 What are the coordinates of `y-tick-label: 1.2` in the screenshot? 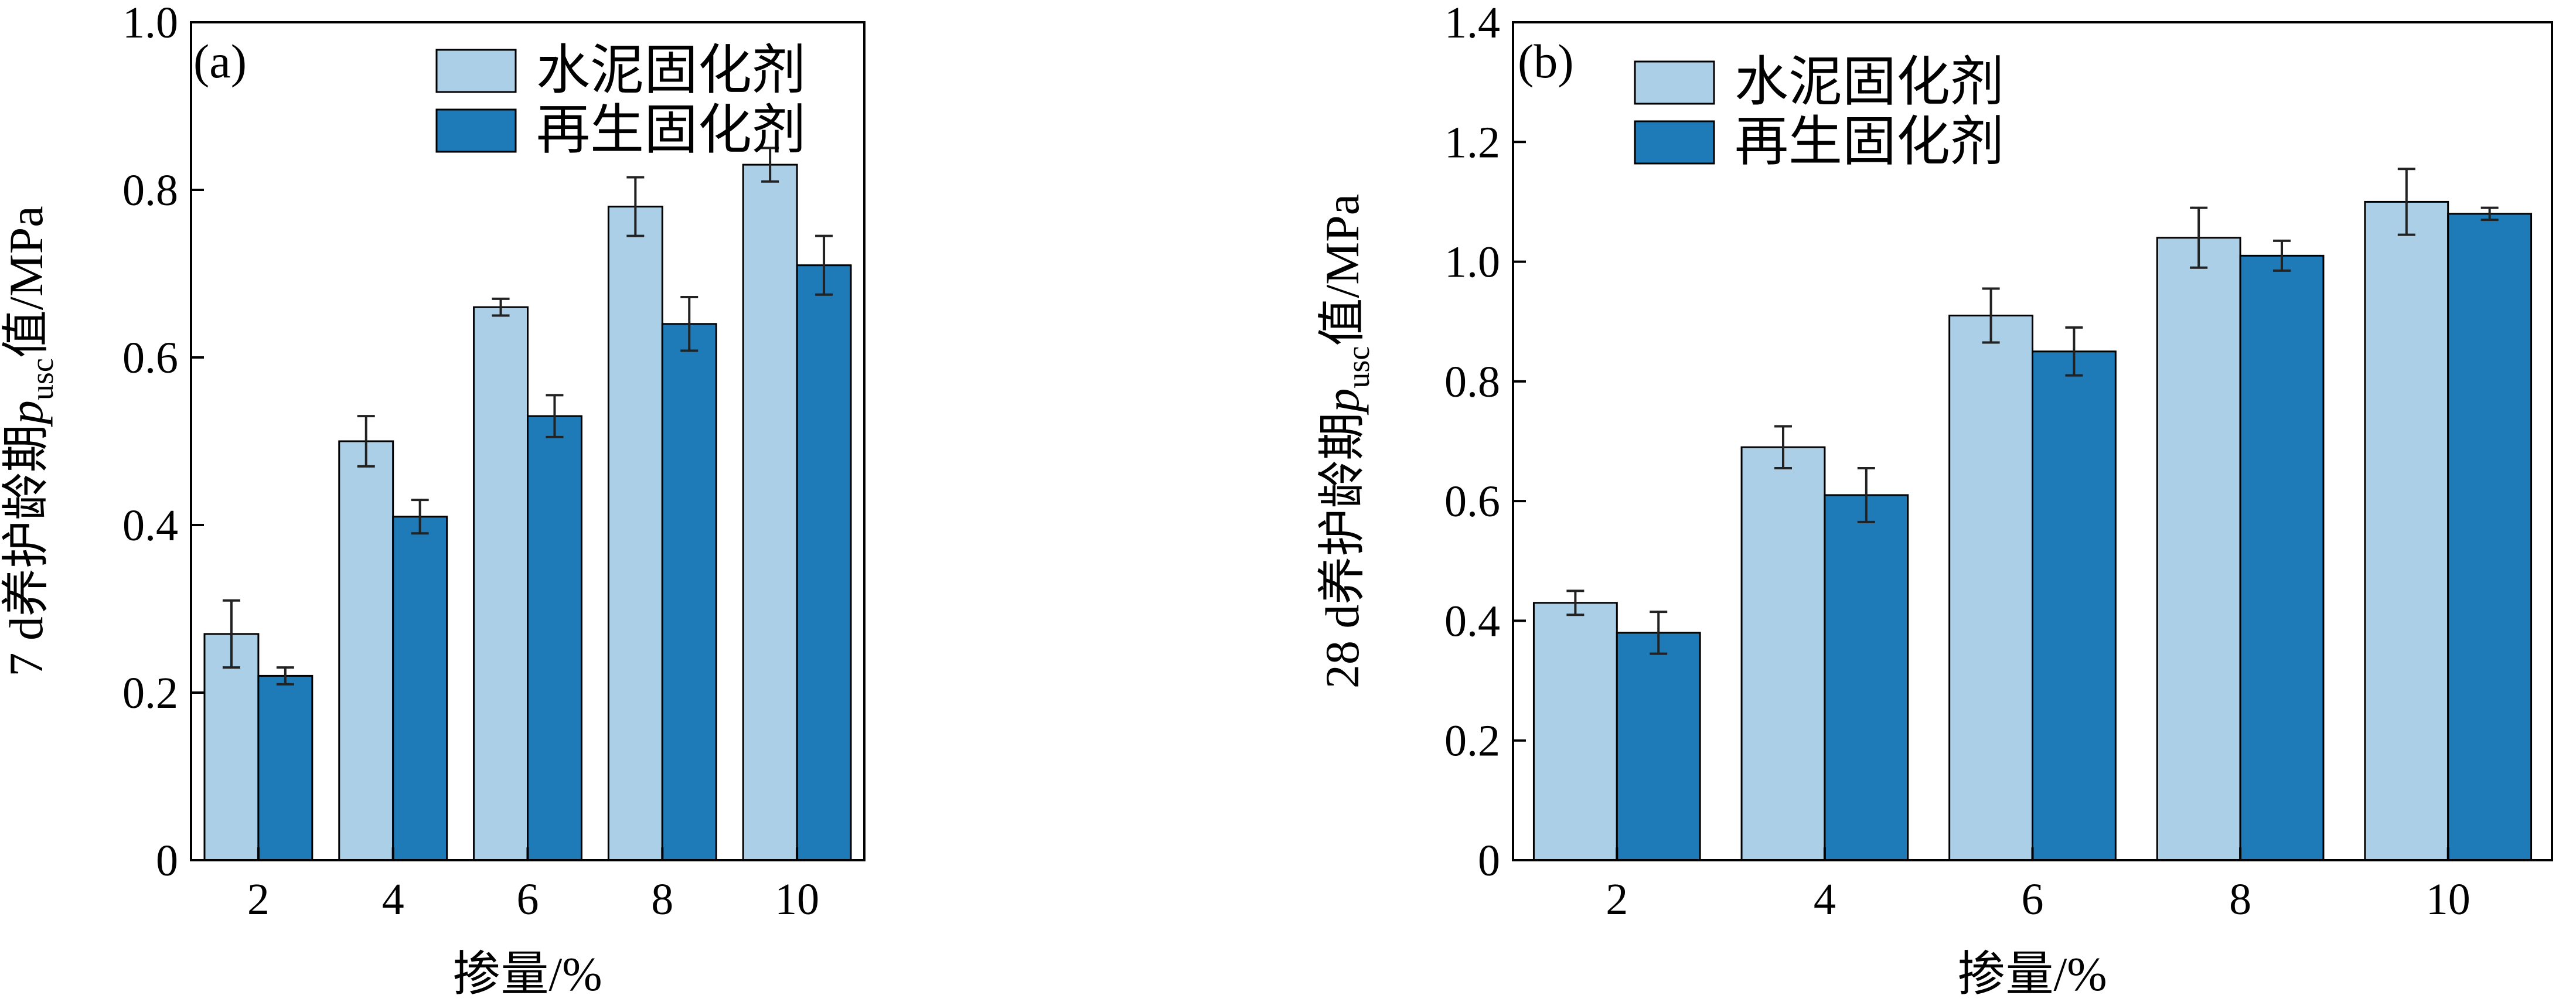 It's located at (1472, 142).